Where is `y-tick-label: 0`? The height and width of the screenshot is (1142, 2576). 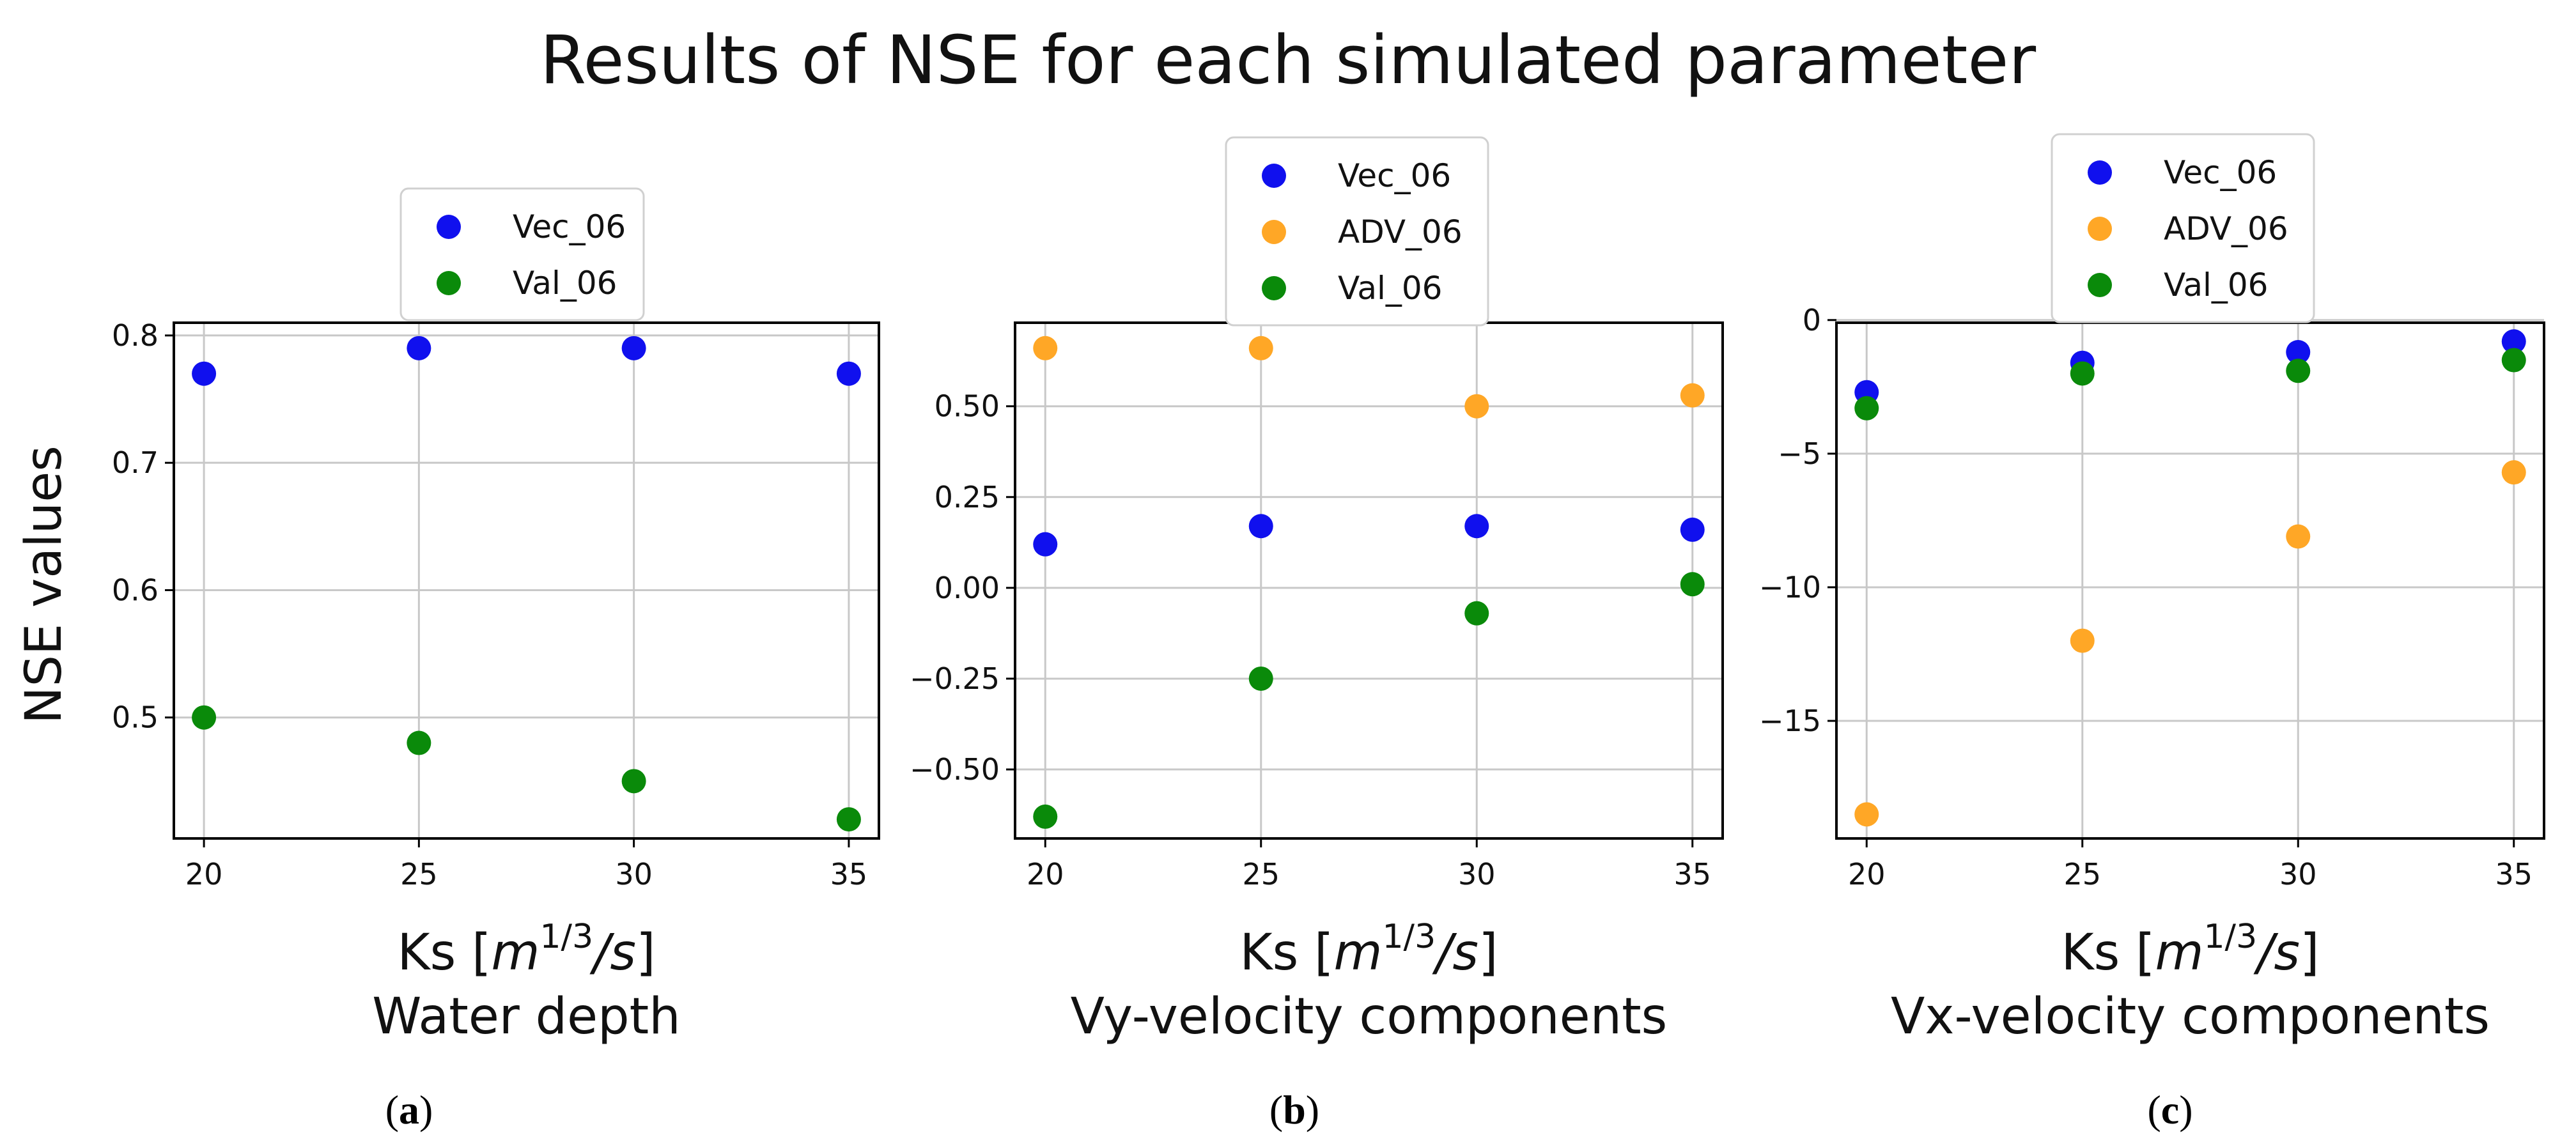
y-tick-label: 0 is located at coordinates (1812, 320).